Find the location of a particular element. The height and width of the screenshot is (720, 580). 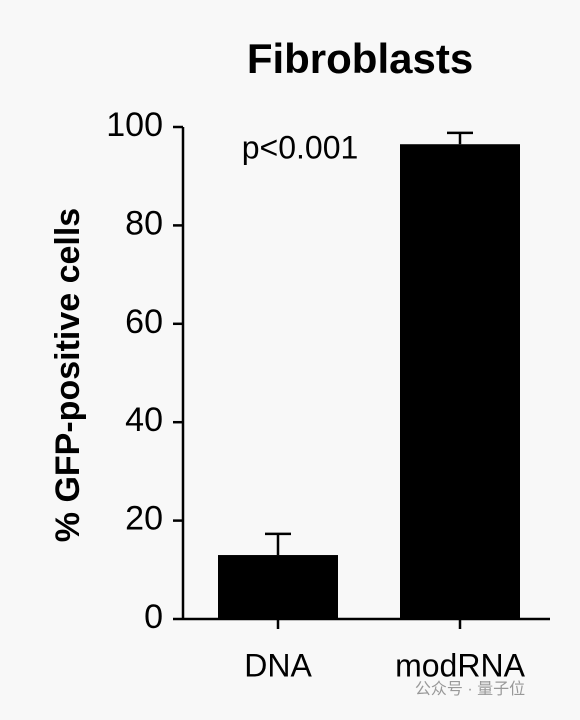

y-tick-label: 80 is located at coordinates (144, 223).